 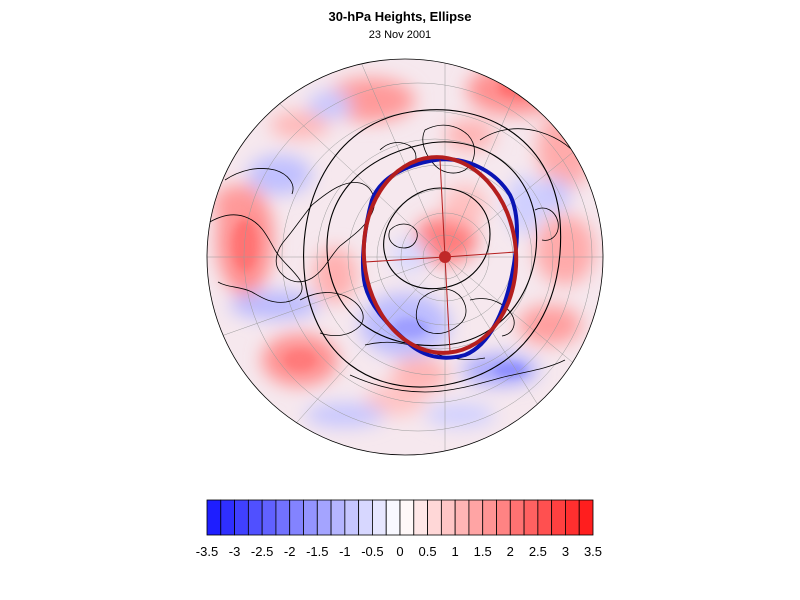 What do you see at coordinates (565, 551) in the screenshot?
I see `colorbar-tick-label: 3` at bounding box center [565, 551].